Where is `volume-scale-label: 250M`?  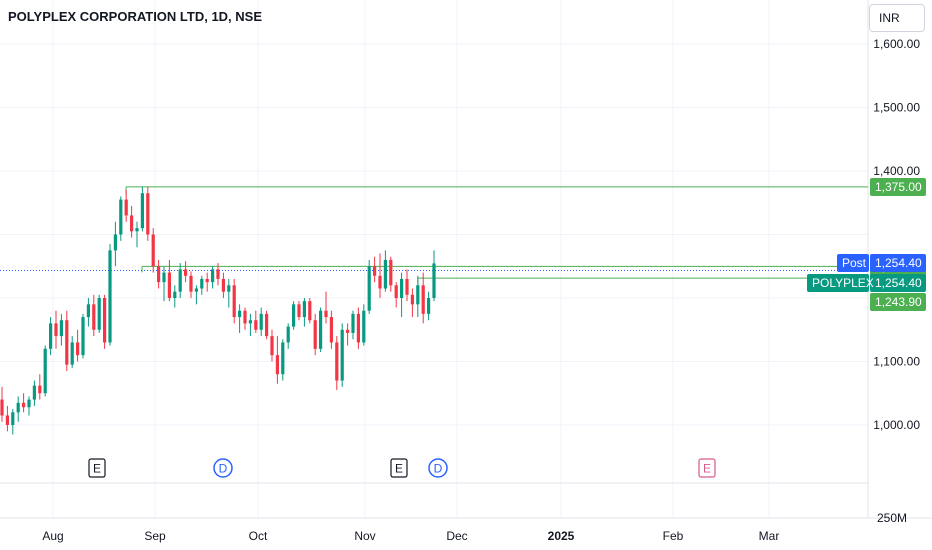 volume-scale-label: 250M is located at coordinates (892, 518).